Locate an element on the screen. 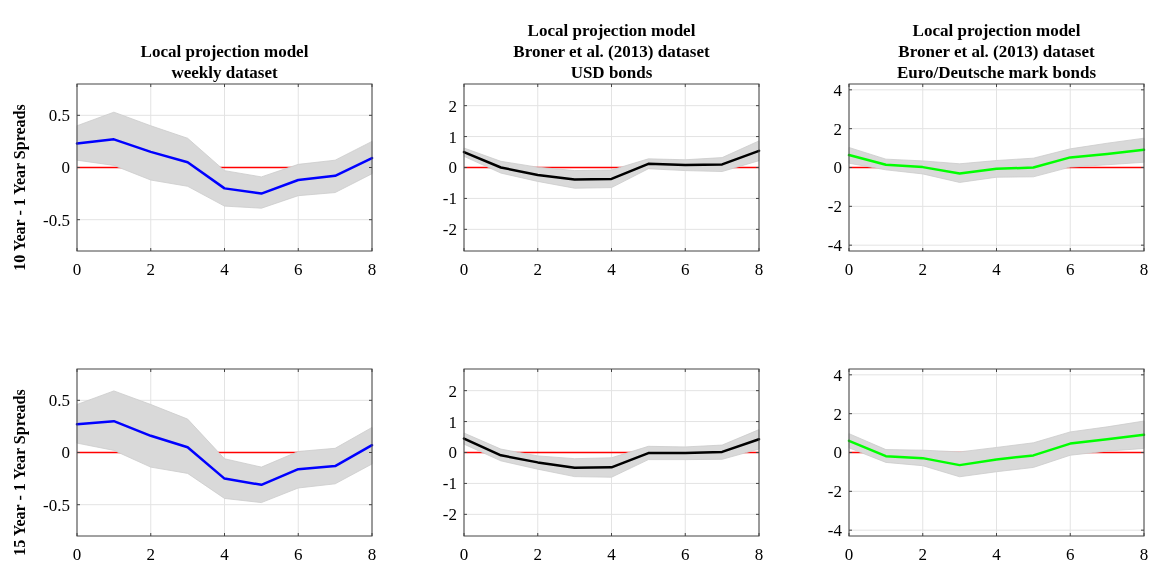 The image size is (1156, 581). y-axis-title: 10 Year - 1 Year Spreads is located at coordinates (20, 187).